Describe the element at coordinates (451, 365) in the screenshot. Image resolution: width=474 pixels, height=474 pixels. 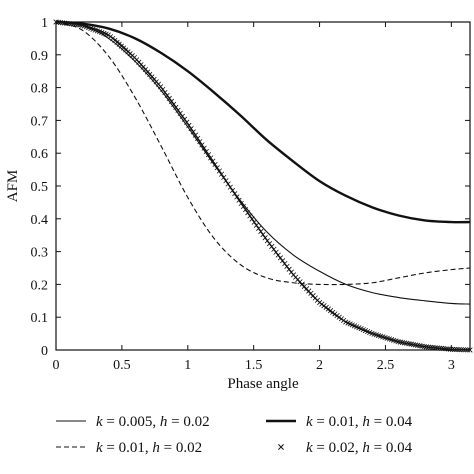
I see `x-tick-label: 3` at that location.